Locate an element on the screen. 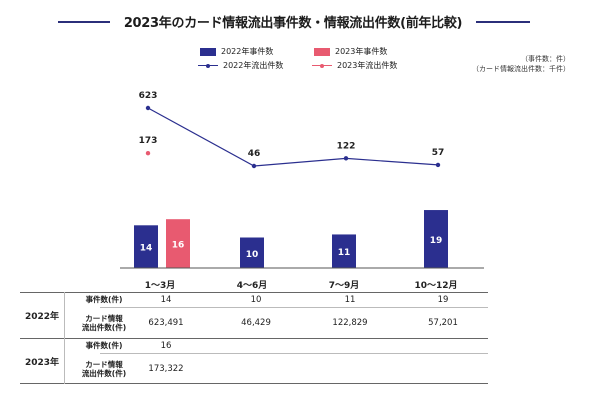  units-note-incidents: （事件数：件） is located at coordinates (545, 59).